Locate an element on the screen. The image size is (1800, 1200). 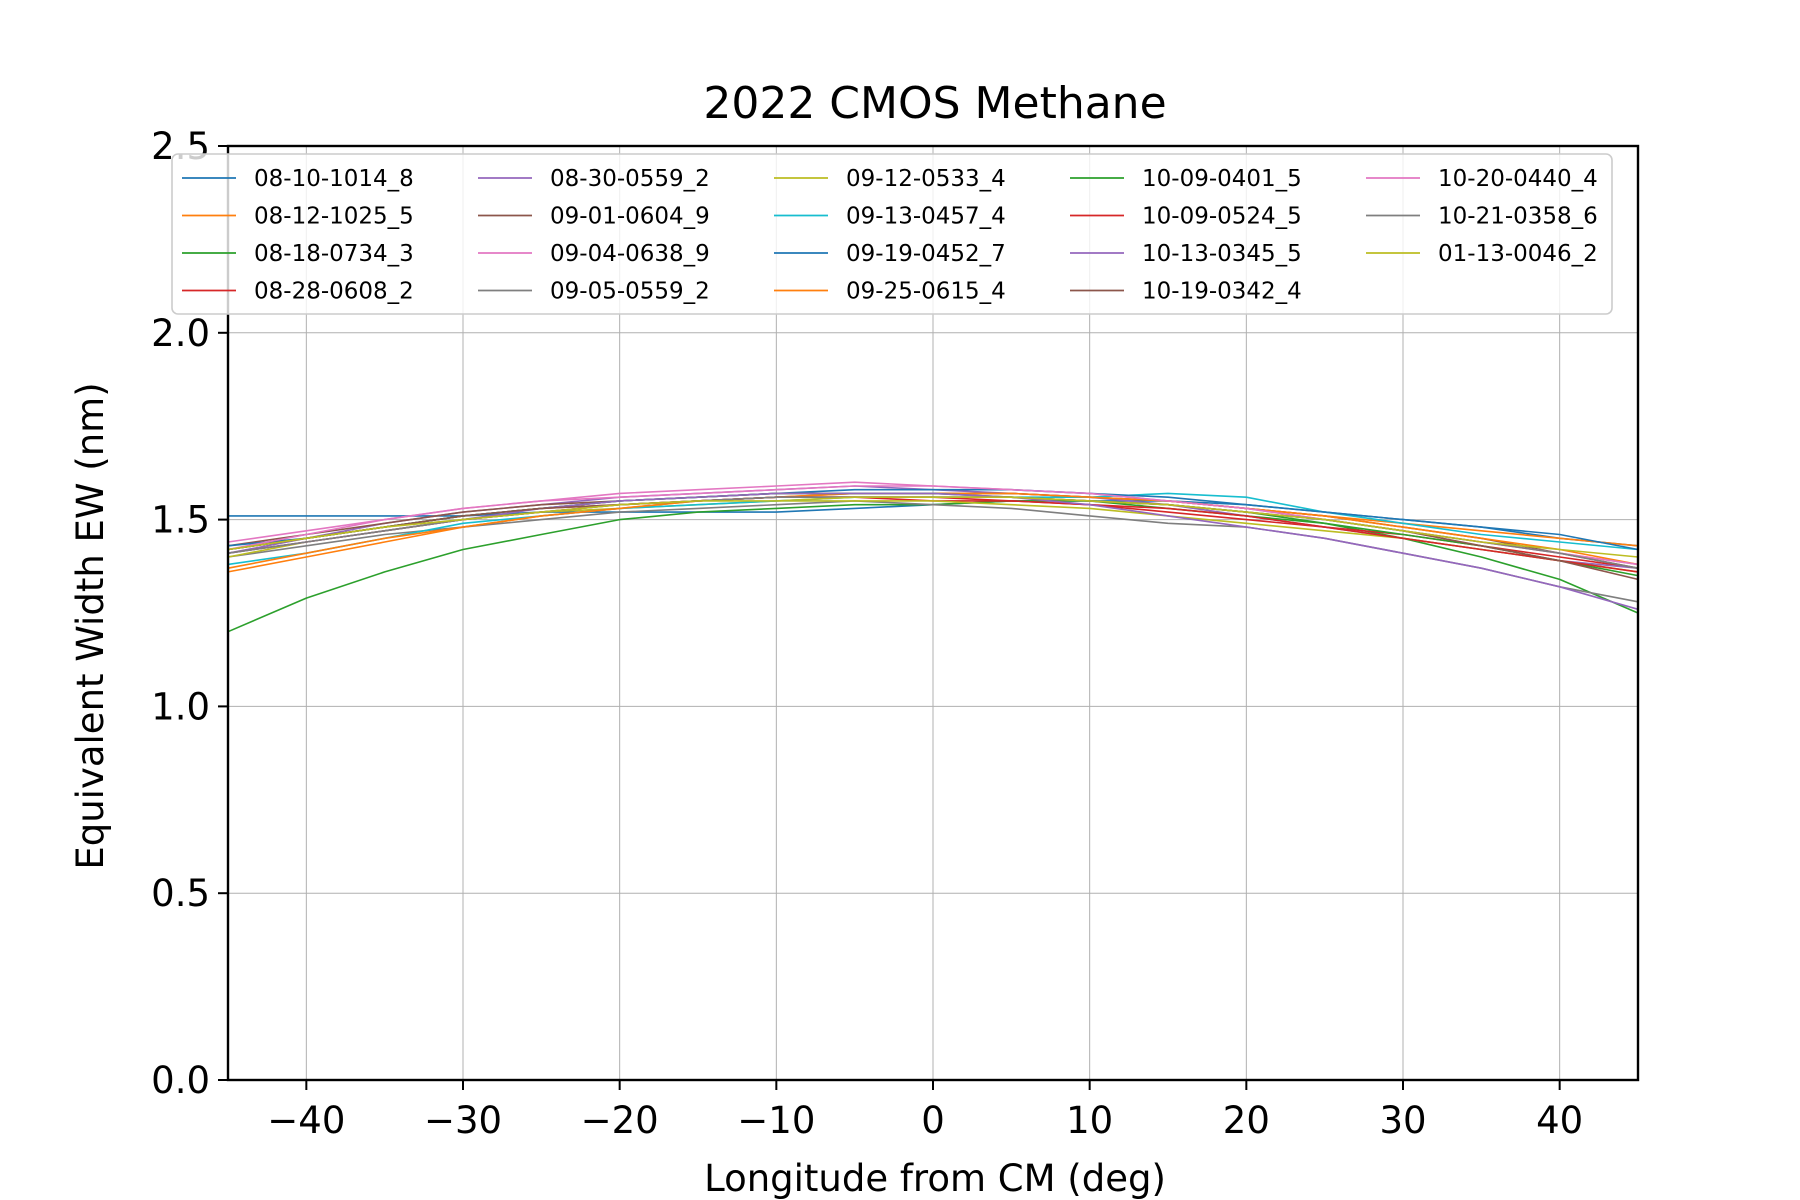
legend-label: 08-28-0608_2 is located at coordinates (334, 292).